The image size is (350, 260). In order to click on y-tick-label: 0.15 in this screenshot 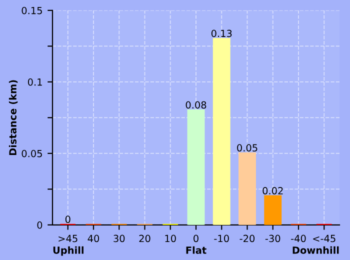, I will do `click(32, 10)`.